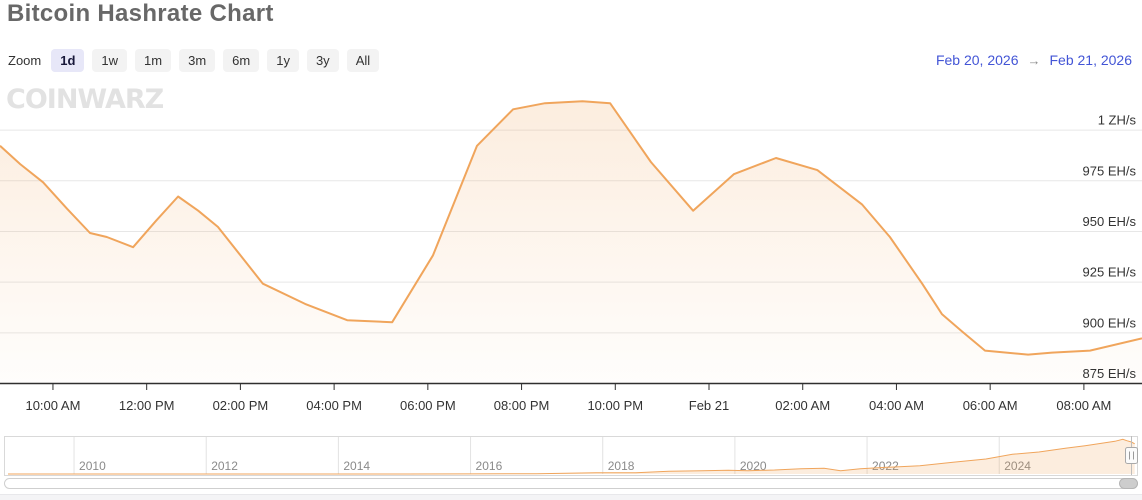 The image size is (1142, 500). I want to click on x-axis-label: 08:00 PM, so click(522, 405).